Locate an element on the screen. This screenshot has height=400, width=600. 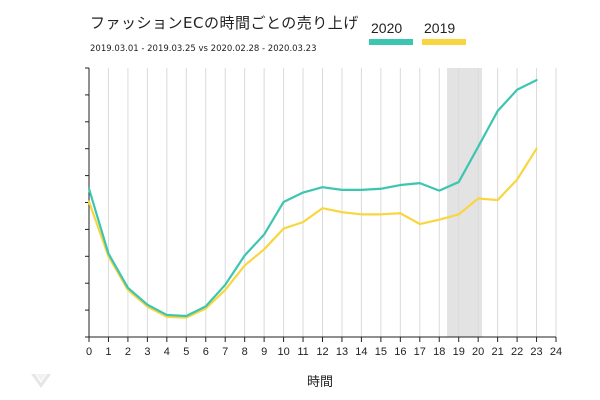
x-tick-label: 12 is located at coordinates (322, 352).